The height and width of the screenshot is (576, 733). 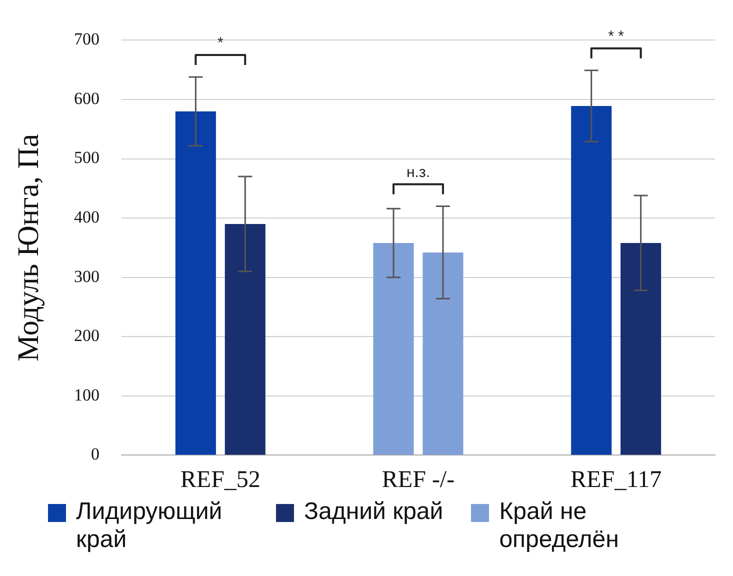 I want to click on y-tick-label: 400, so click(x=87, y=217).